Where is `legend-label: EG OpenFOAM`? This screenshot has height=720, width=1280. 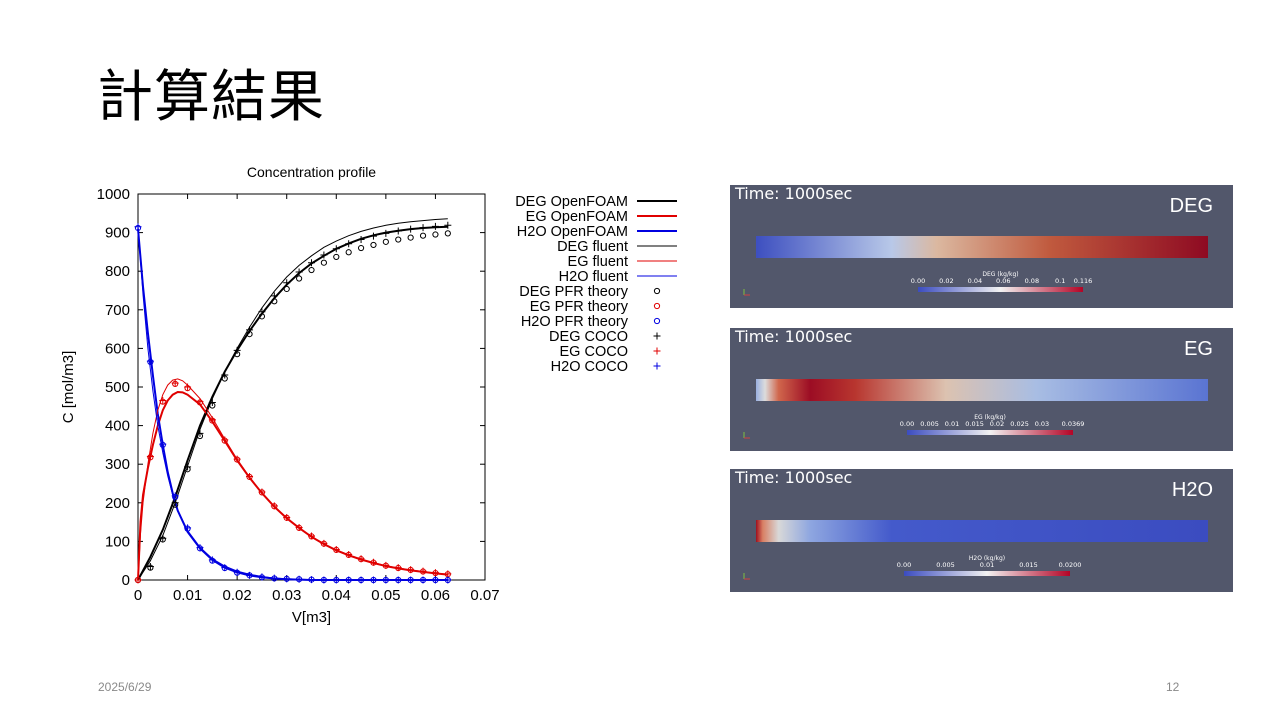
legend-label: EG OpenFOAM is located at coordinates (577, 217).